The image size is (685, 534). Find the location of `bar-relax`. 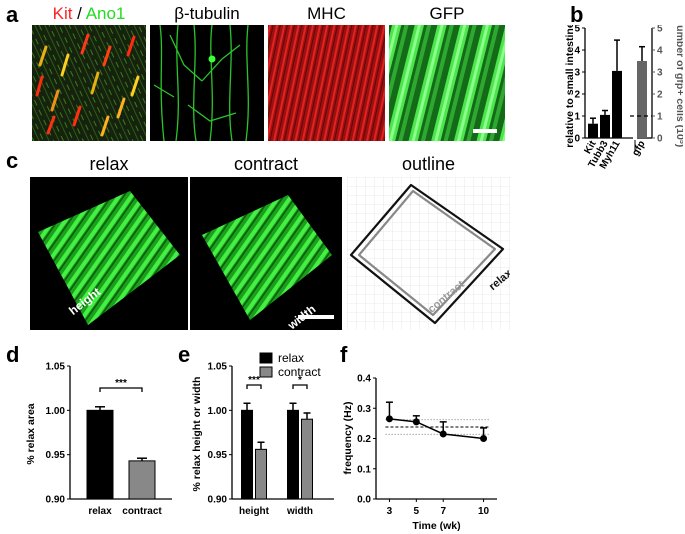

bar-relax is located at coordinates (100, 454).